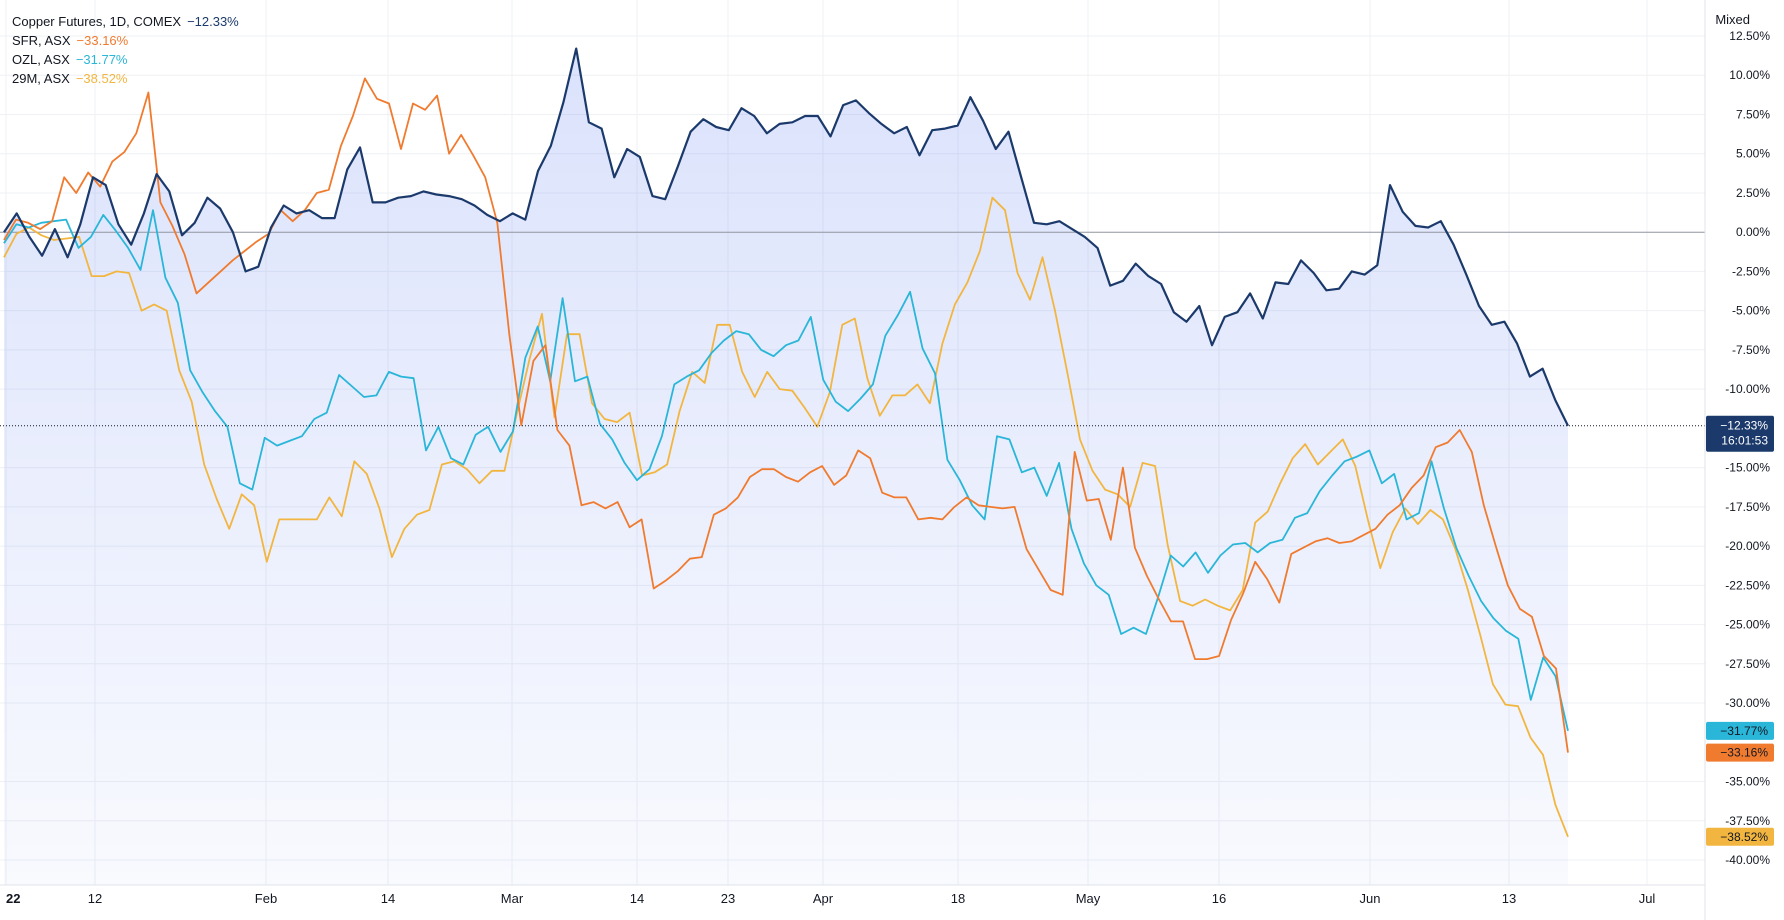 The height and width of the screenshot is (920, 1784). Describe the element at coordinates (1744, 731) in the screenshot. I see `price-badge-label: −31.77%` at that location.